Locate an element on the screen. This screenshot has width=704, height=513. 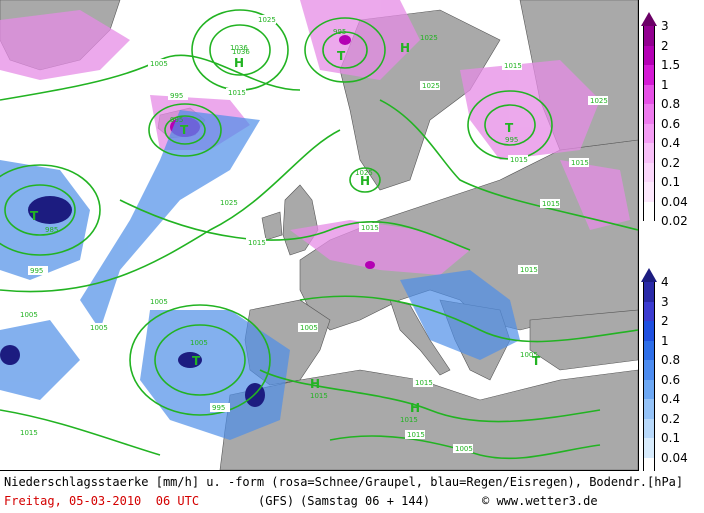
model-name: (GFS) is located at coordinates (276, 501).